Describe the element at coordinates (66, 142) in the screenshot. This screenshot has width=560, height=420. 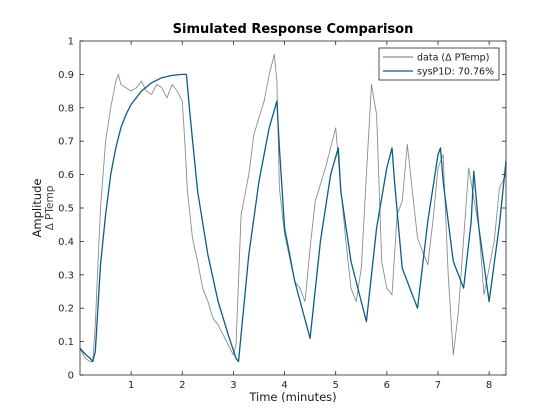
I see `y-tick-label: 0.7` at that location.